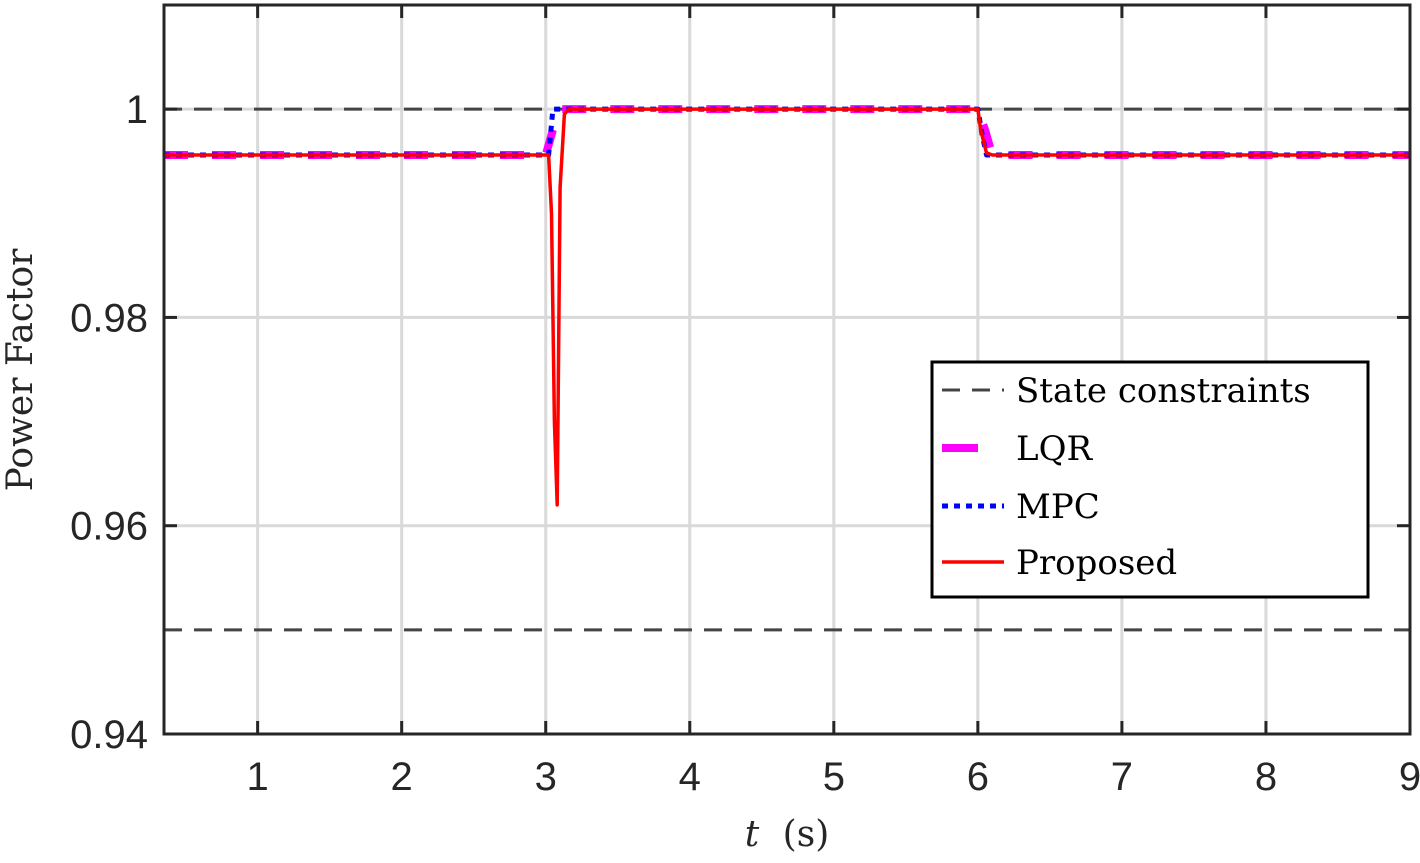 The height and width of the screenshot is (863, 1420). I want to click on y-tick-label: 0.96, so click(109, 527).